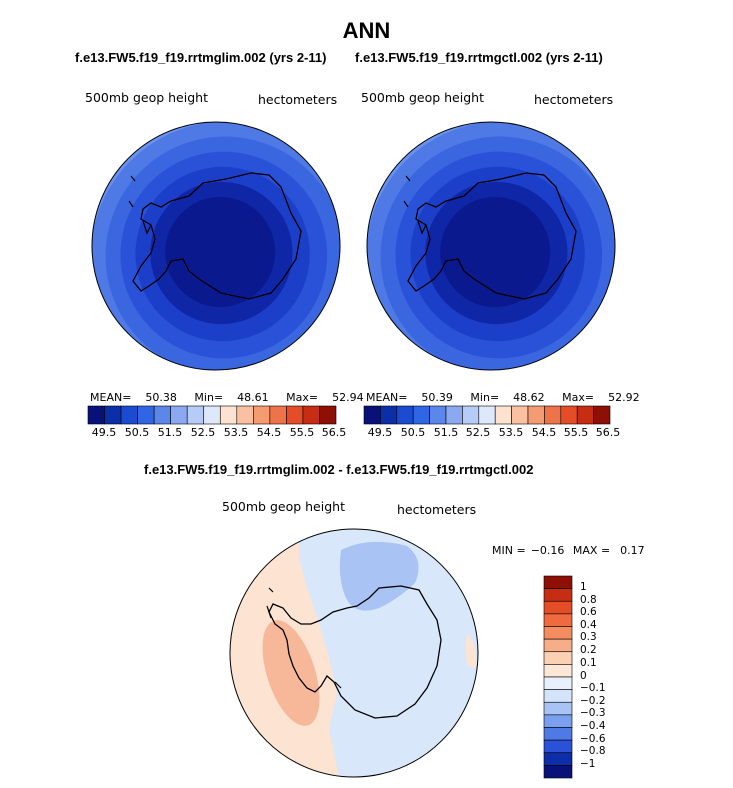 This screenshot has width=733, height=788. What do you see at coordinates (492, 433) in the screenshot?
I see `panel-2-colorbar-ticks: 49.5 50.5 51.5 52.5 53.5 54.5 55.5 56.5` at bounding box center [492, 433].